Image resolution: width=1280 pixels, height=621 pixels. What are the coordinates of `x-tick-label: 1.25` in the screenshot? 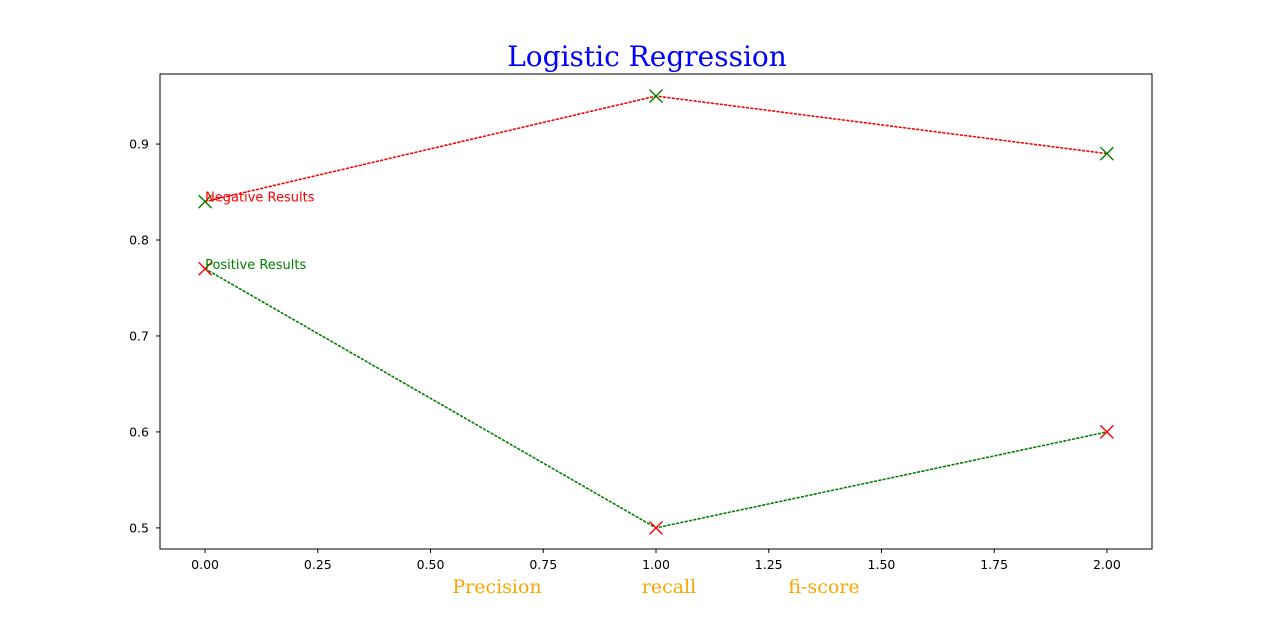 It's located at (769, 564).